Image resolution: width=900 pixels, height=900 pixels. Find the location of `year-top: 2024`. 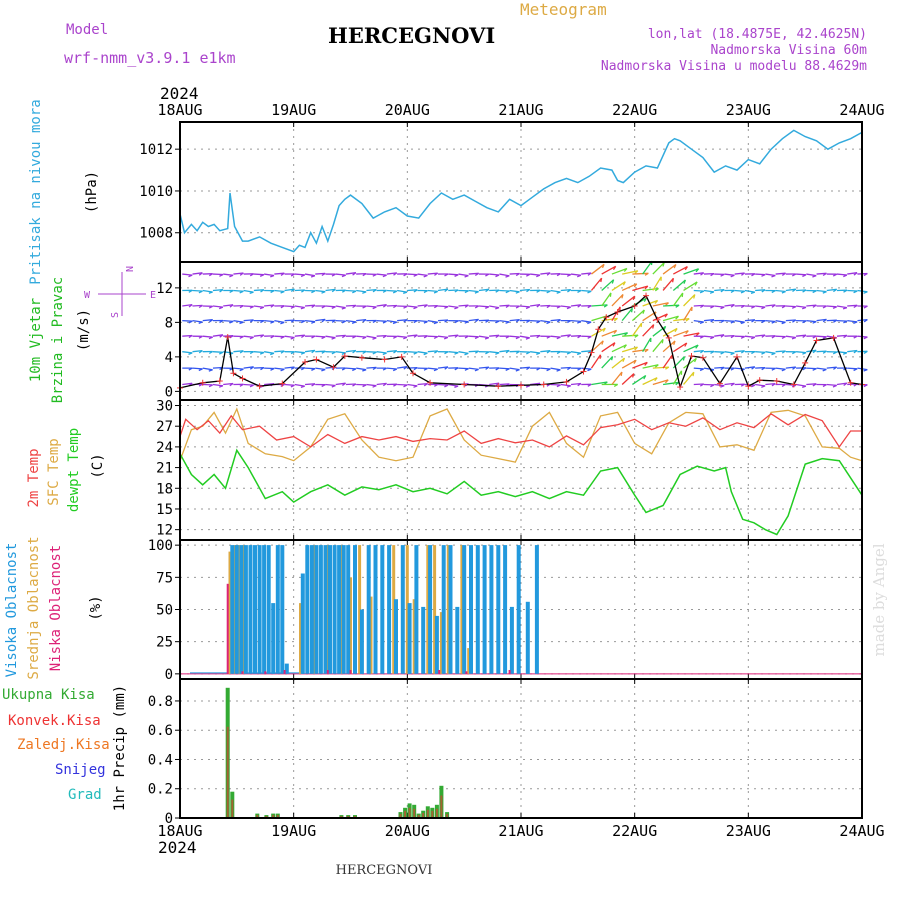

year-top: 2024 is located at coordinates (179, 93).